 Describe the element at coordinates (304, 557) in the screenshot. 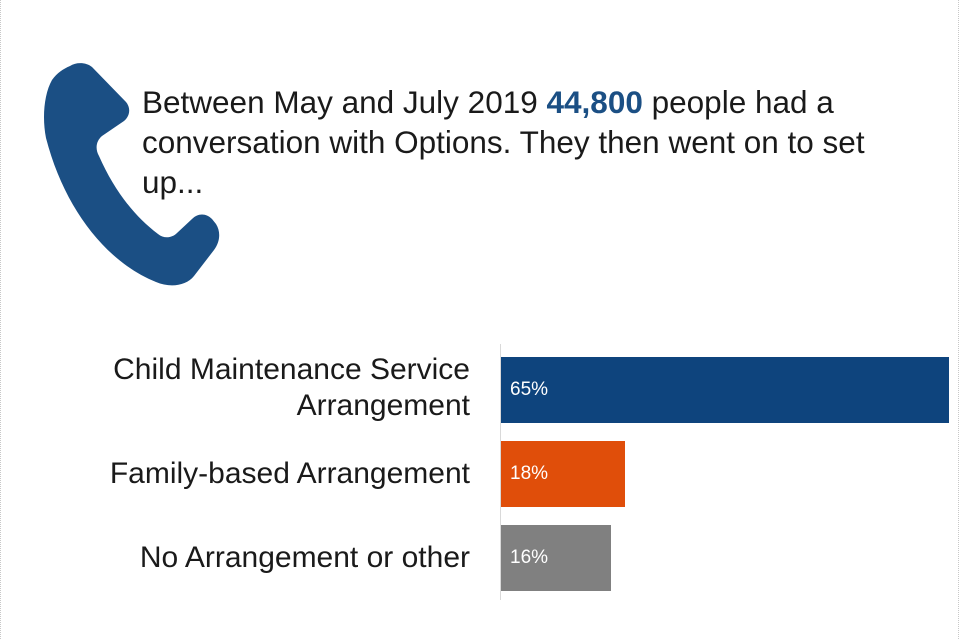

I see `category-label-no-arrangement: No Arrangement or other` at that location.